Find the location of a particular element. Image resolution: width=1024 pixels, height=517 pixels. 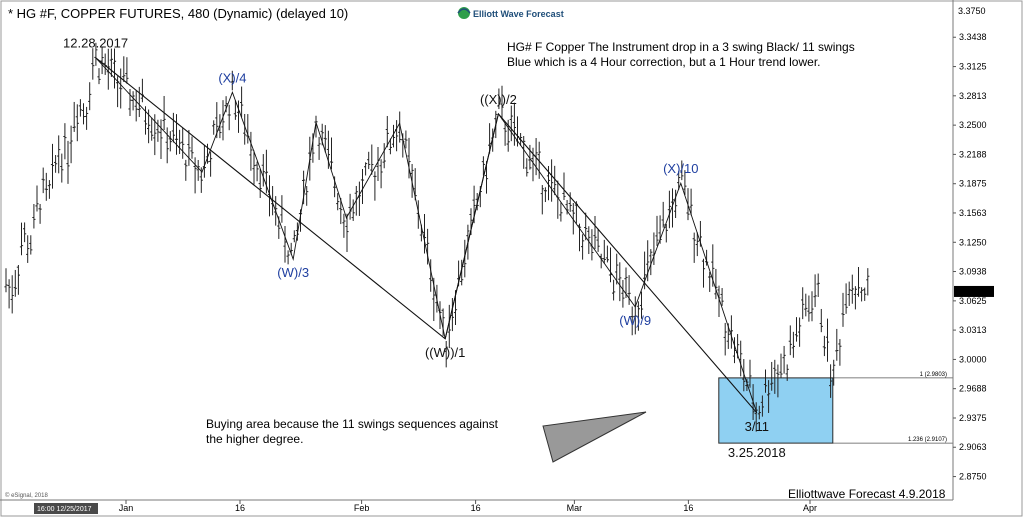

x-tick-label: Jan is located at coordinates (126, 508).